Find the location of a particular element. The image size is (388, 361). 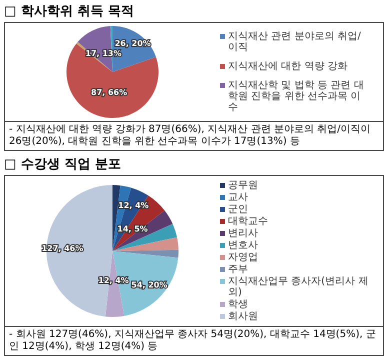

chart-title: □ 학사학위 취득 목적 is located at coordinates (69, 11).